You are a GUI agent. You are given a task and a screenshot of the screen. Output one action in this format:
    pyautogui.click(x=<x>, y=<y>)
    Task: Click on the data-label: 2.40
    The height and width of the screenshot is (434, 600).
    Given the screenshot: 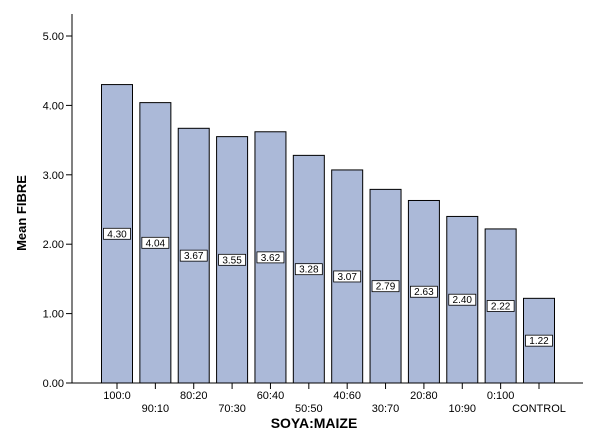 What is the action you would take?
    pyautogui.click(x=463, y=300)
    